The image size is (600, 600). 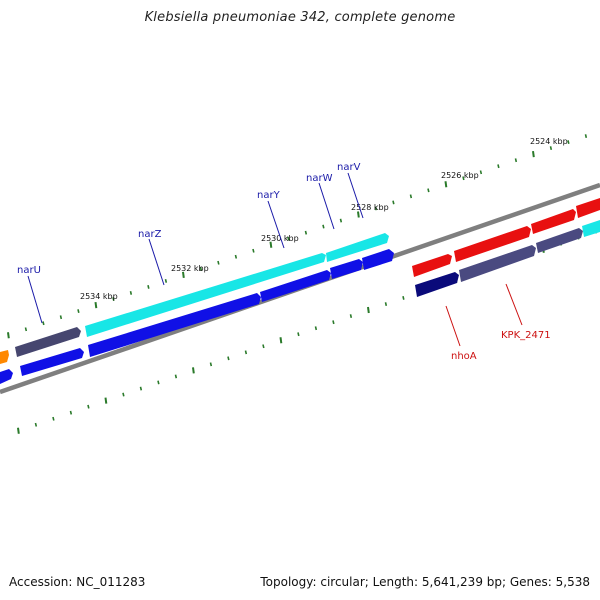 What do you see at coordinates (464, 356) in the screenshot?
I see `gene-label-nhoA: nhoA` at bounding box center [464, 356].